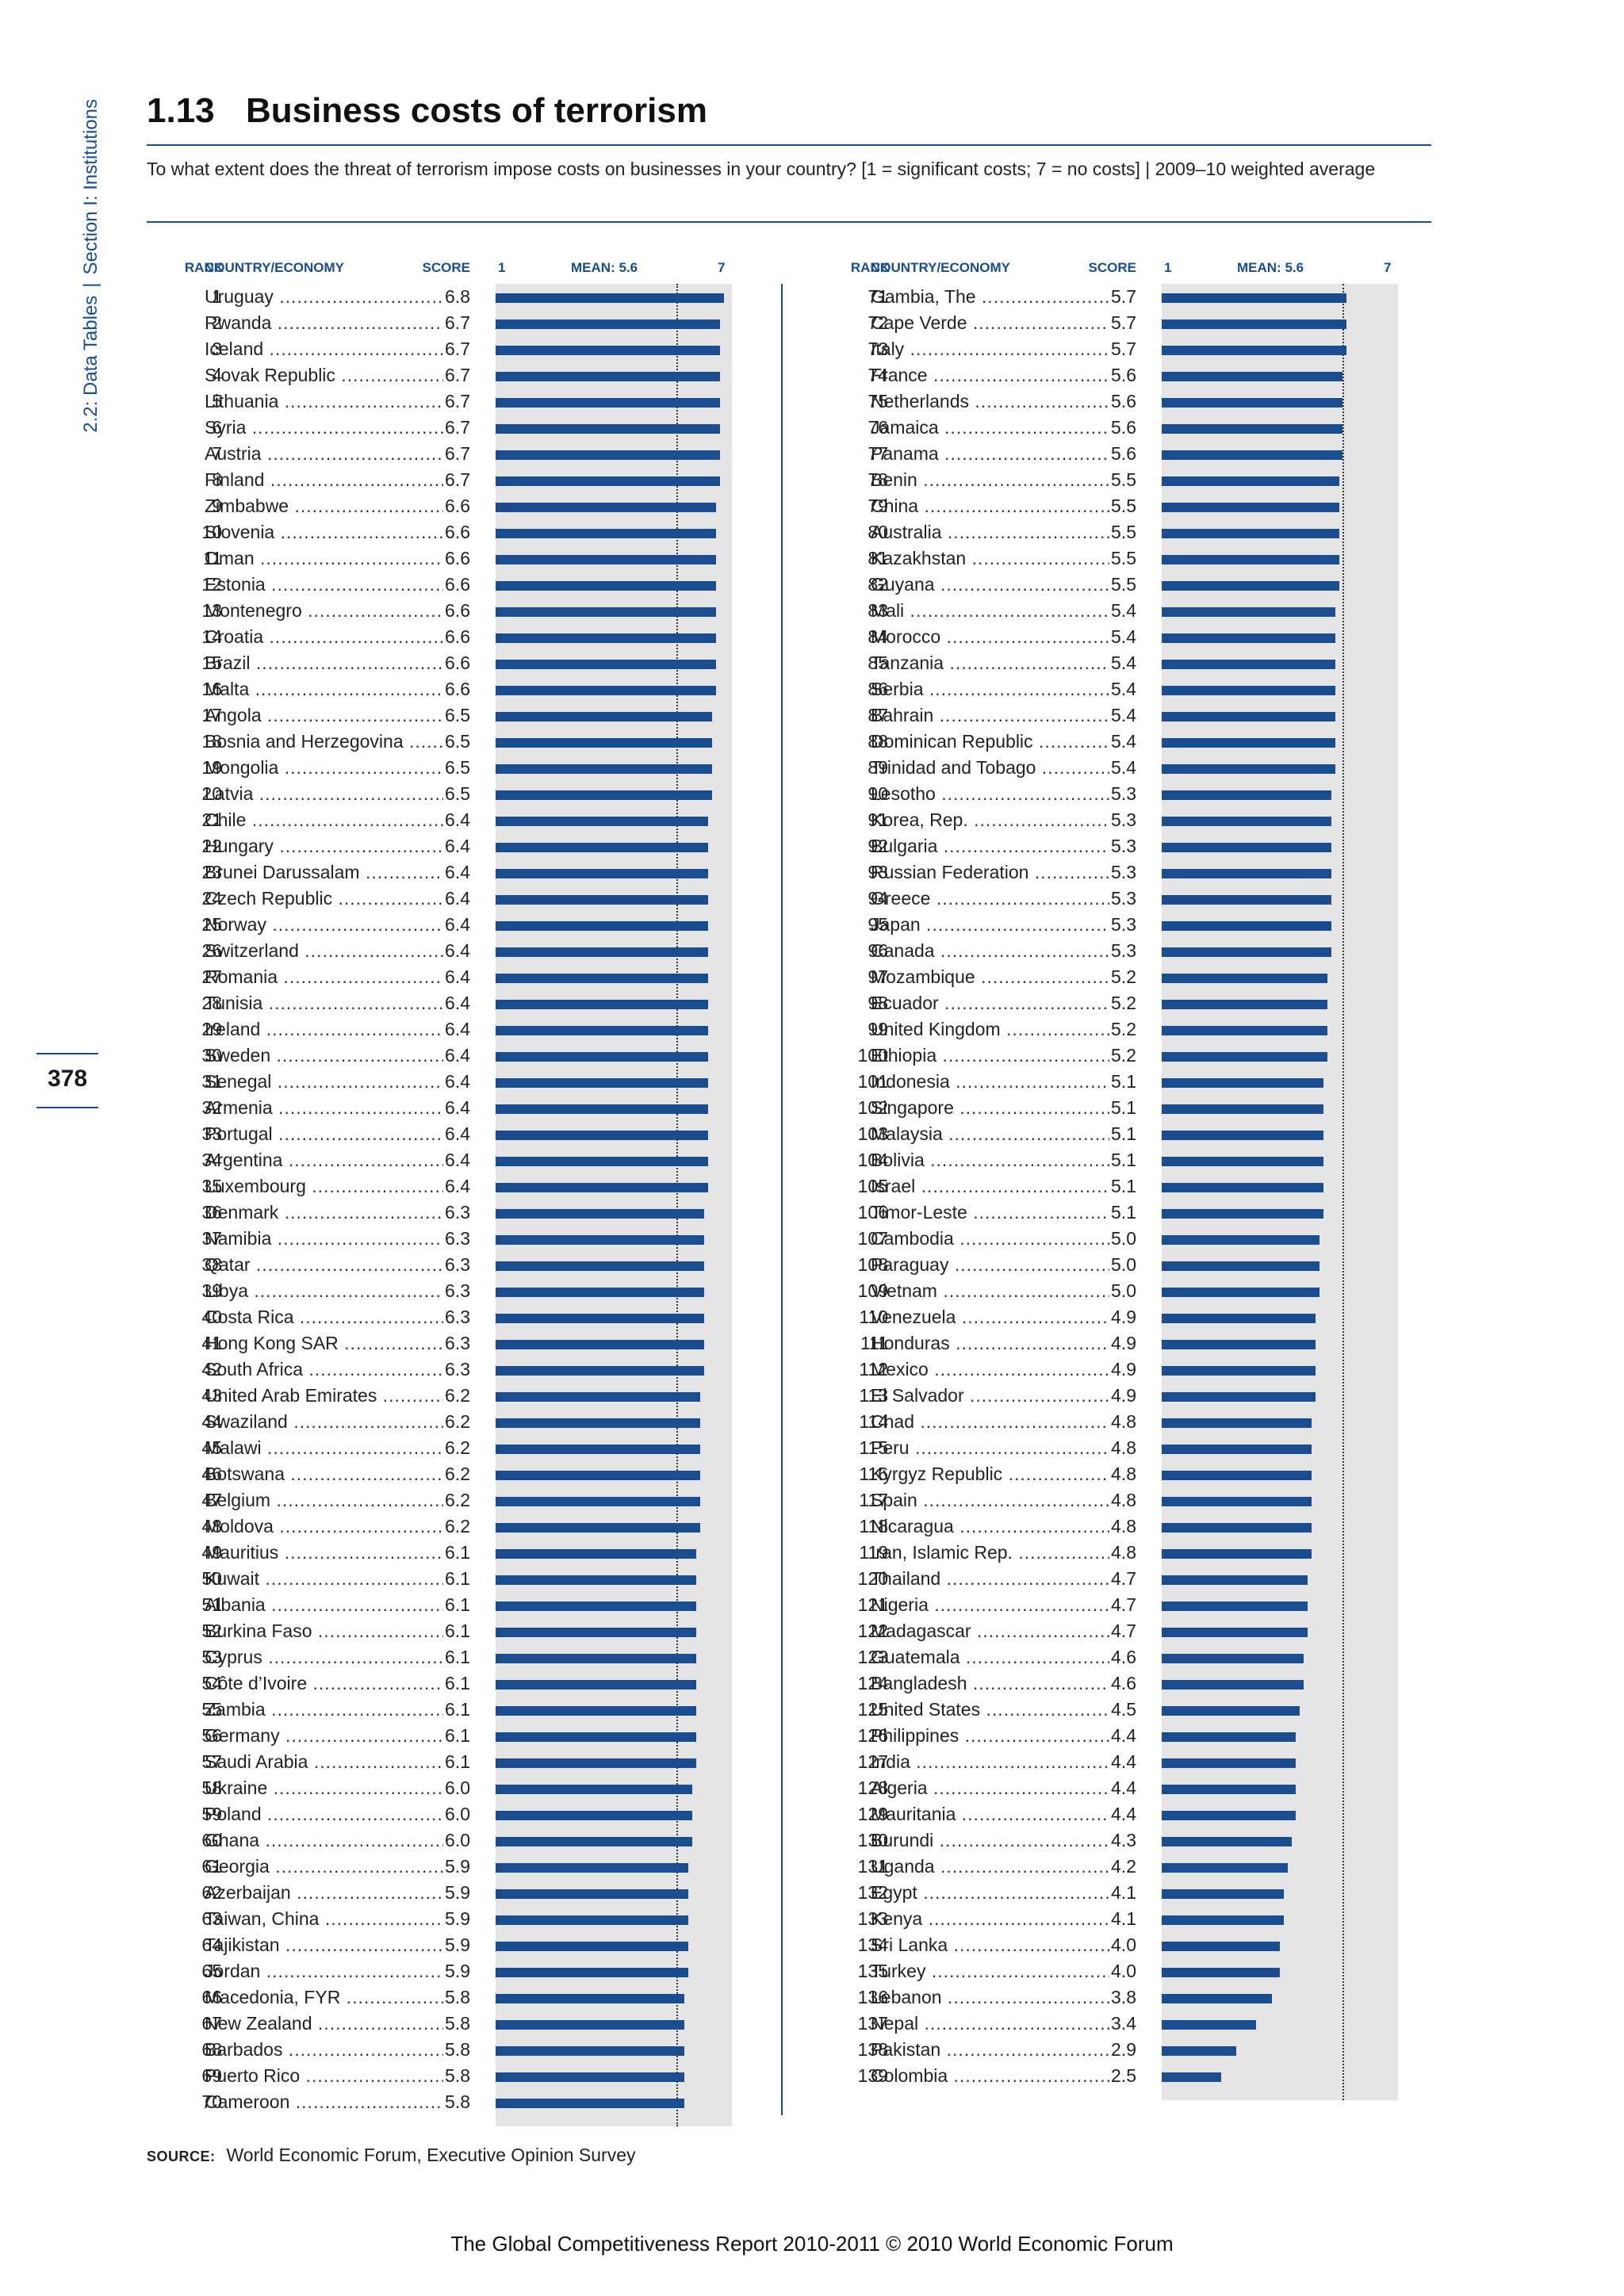 The height and width of the screenshot is (2296, 1624). I want to click on table-row: 107Cambodia5.0, so click(1114, 1239).